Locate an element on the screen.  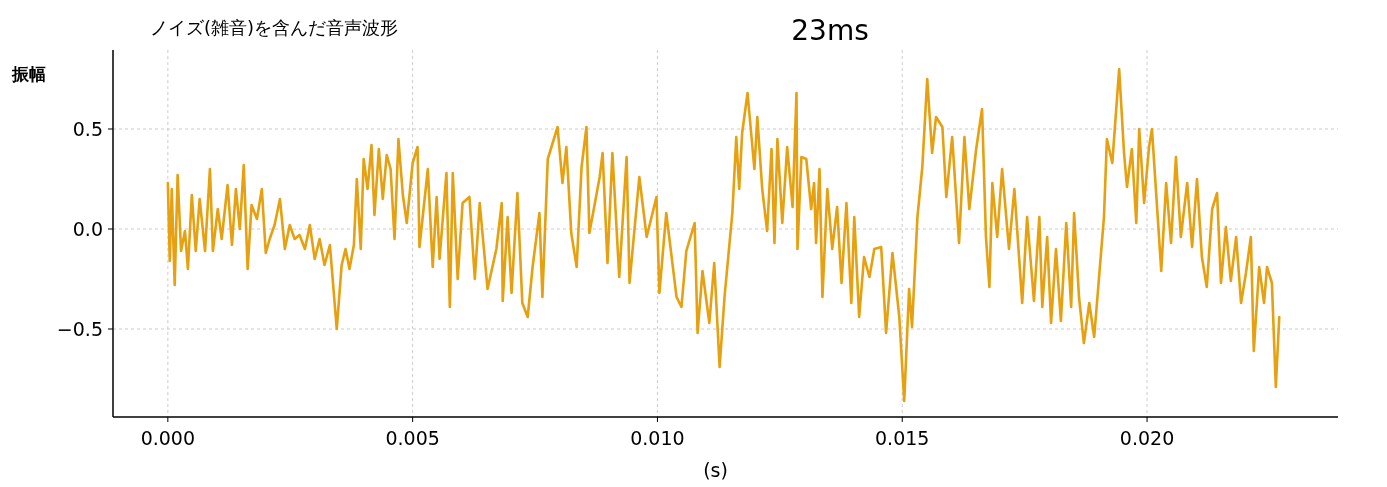
x-tick-label: 0.020 is located at coordinates (1147, 438).